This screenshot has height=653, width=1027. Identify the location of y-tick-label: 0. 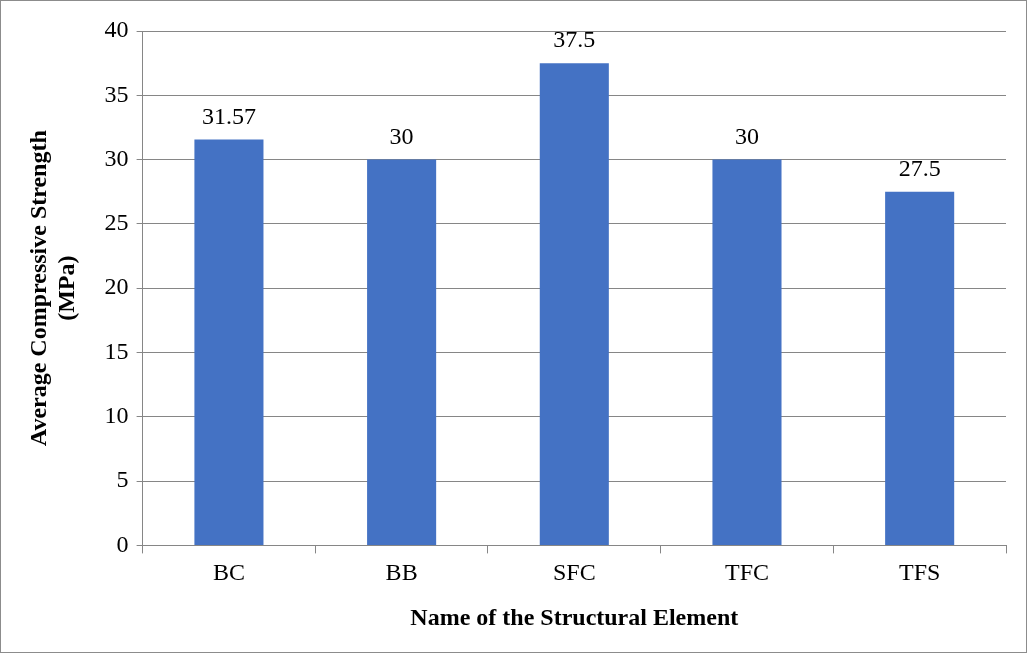
(122, 543).